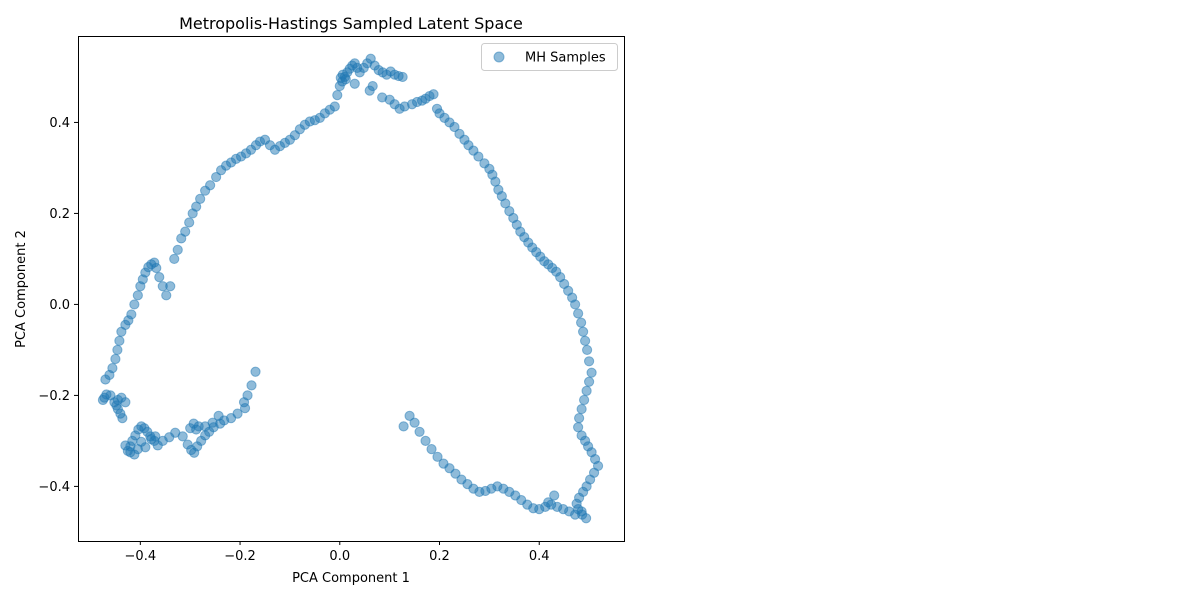 Image resolution: width=1200 pixels, height=600 pixels. I want to click on y-axis: −0.4 −0.2 0.0 0.2 0.4, so click(58, 305).